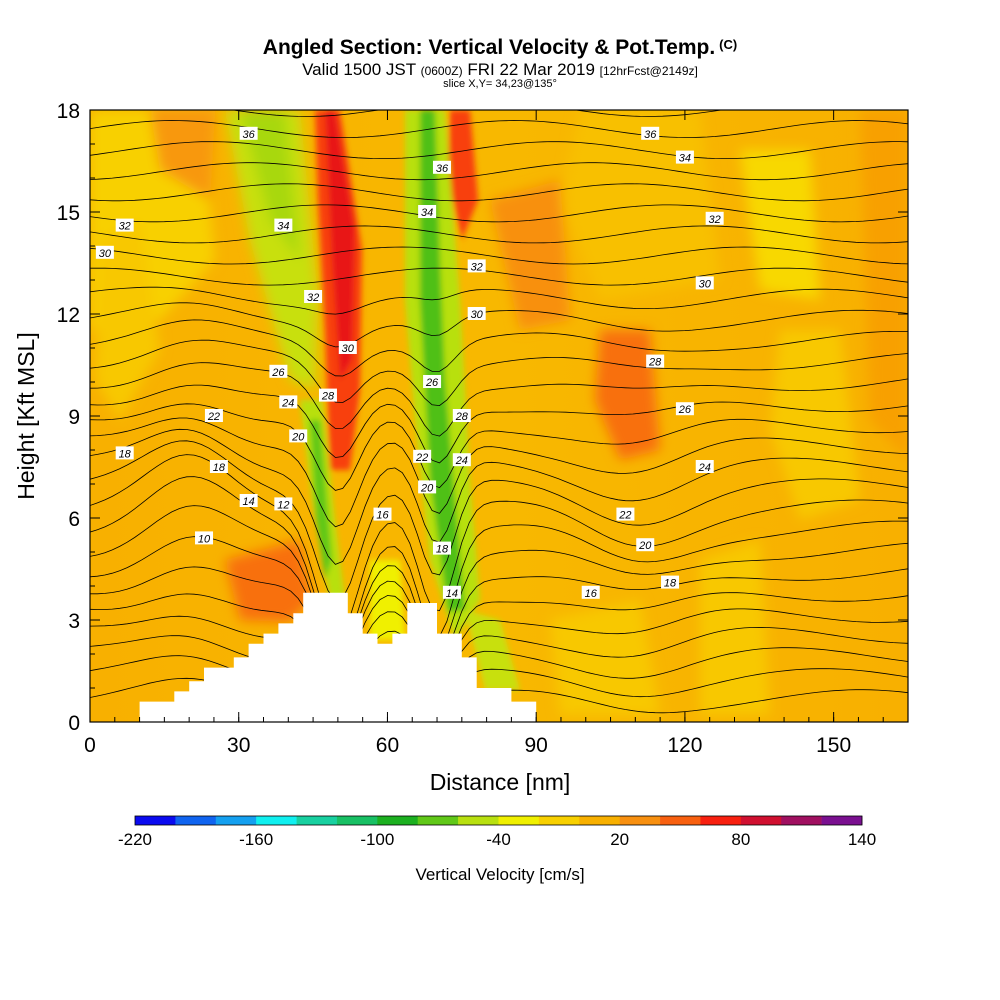  What do you see at coordinates (74, 519) in the screenshot?
I see `y-tick-label: 6` at bounding box center [74, 519].